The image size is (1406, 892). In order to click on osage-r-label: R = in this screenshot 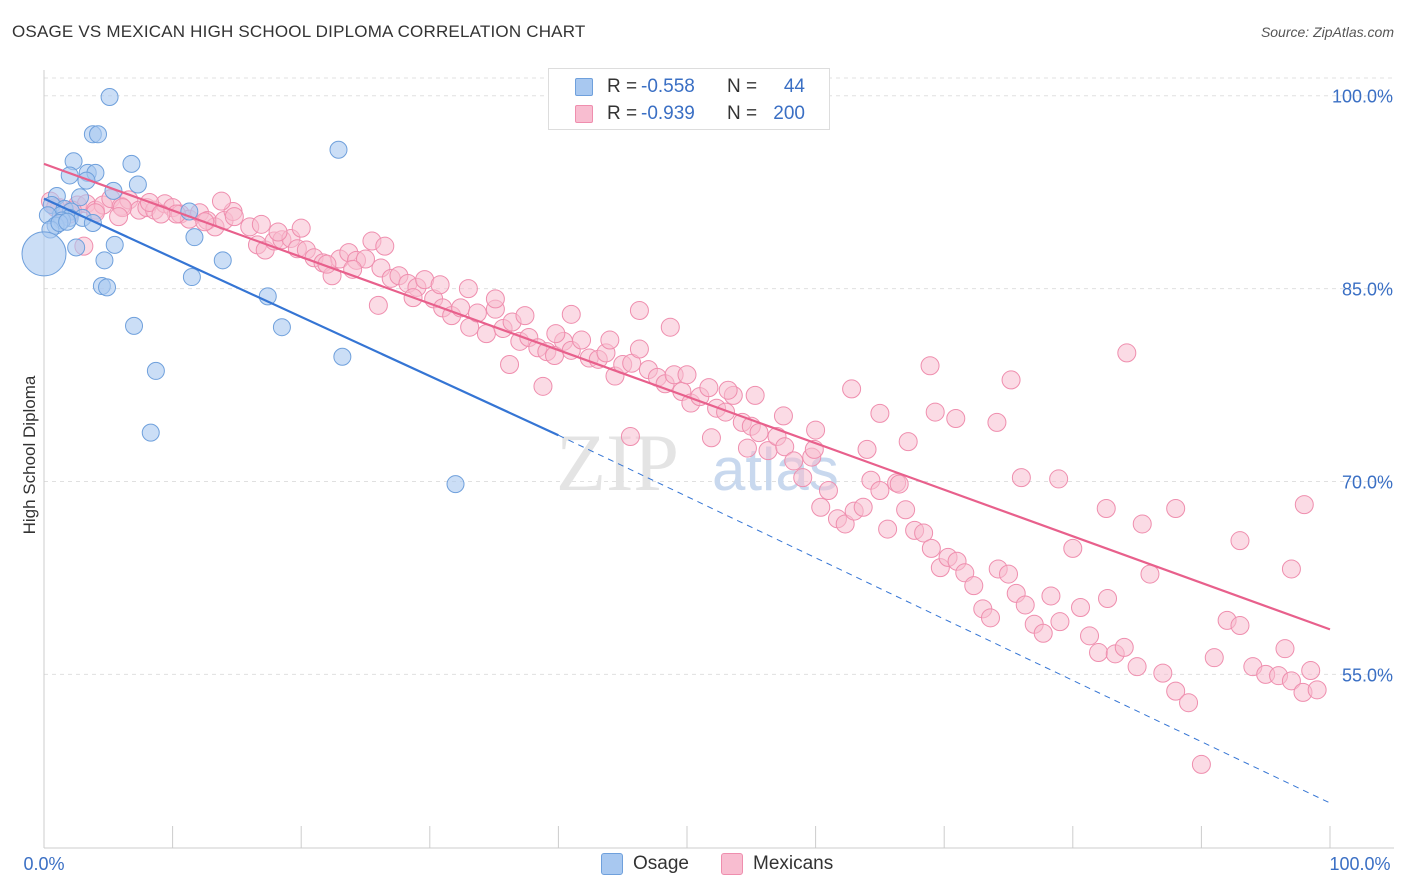, I will do `click(622, 86)`.